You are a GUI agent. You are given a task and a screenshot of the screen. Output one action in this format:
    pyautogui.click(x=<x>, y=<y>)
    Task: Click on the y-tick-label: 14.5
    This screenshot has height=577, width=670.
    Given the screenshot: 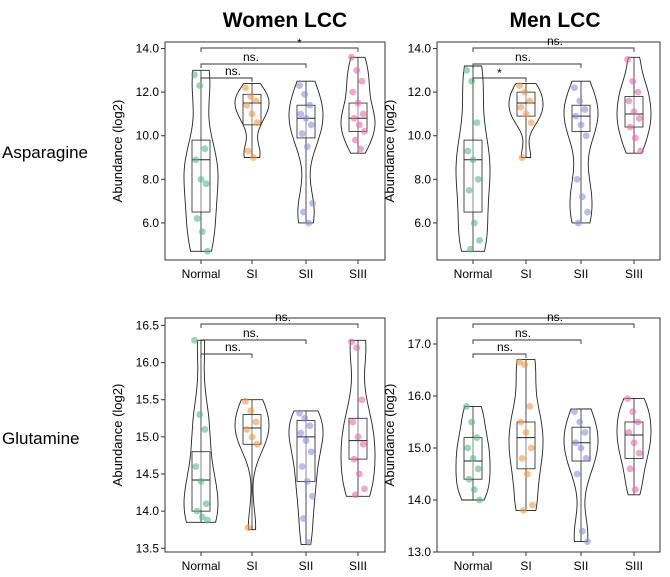 What is the action you would take?
    pyautogui.click(x=148, y=474)
    